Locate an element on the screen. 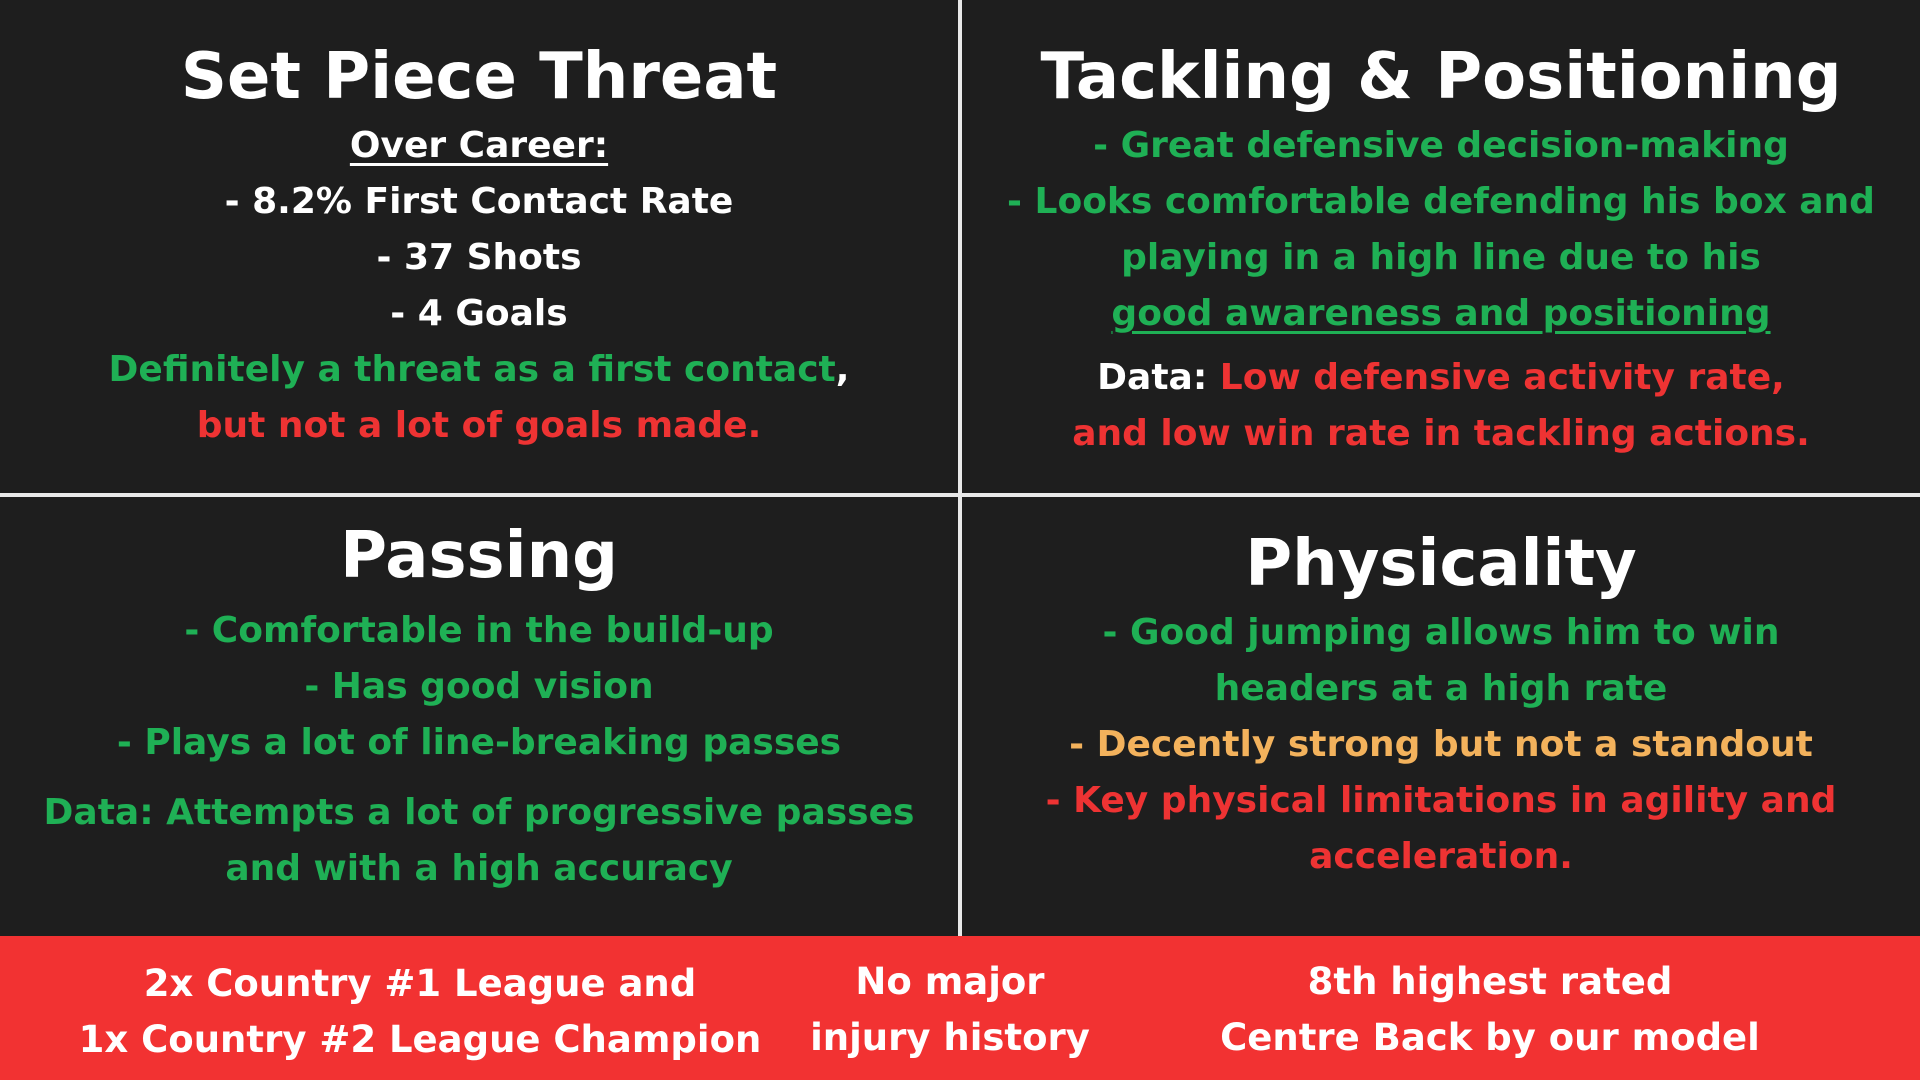 This screenshot has height=1080, width=1920. physicality-title: Physicality is located at coordinates (1441, 564).